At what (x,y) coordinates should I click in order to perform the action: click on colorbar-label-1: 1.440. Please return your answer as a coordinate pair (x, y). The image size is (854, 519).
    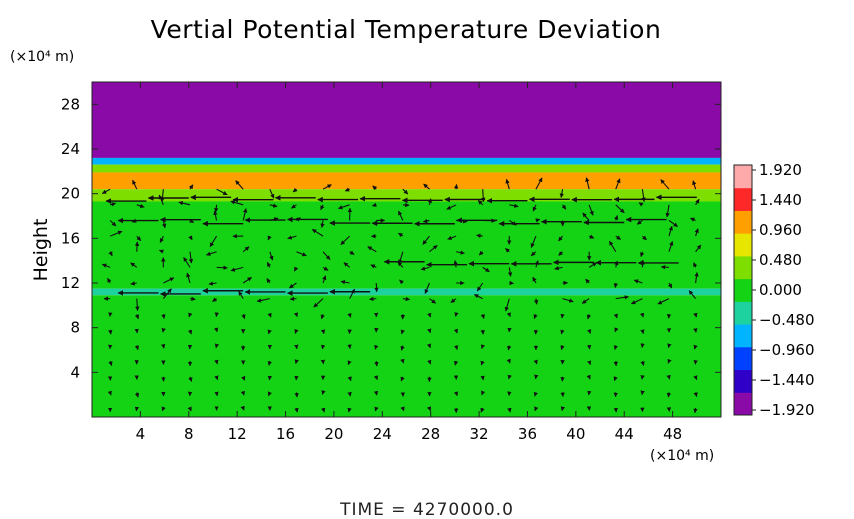
    Looking at the image, I should click on (780, 200).